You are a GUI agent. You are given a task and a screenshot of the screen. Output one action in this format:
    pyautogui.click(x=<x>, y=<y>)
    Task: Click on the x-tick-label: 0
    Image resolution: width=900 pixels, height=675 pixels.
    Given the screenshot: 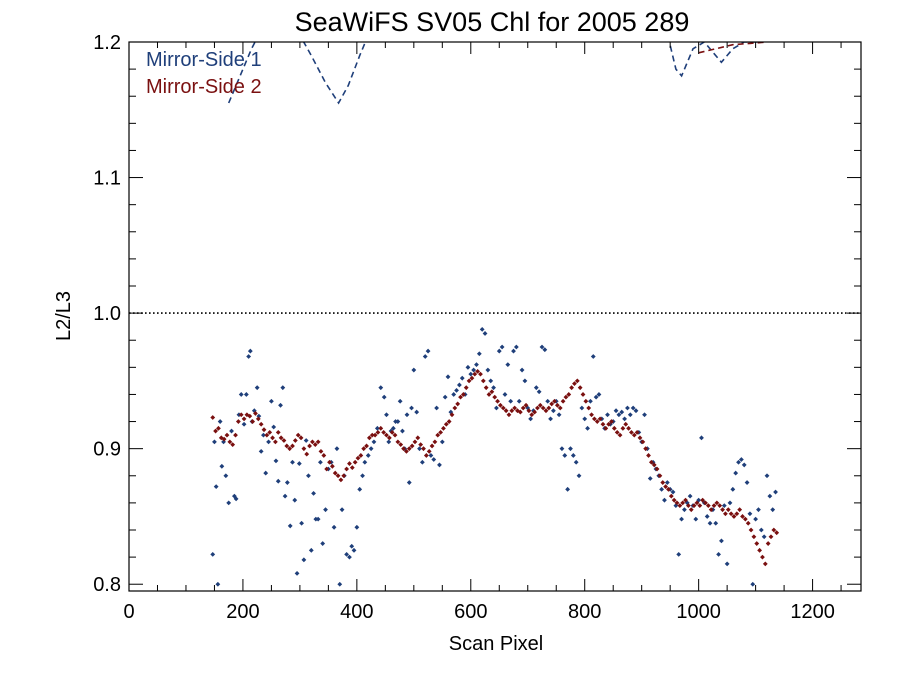 What is the action you would take?
    pyautogui.click(x=128, y=612)
    